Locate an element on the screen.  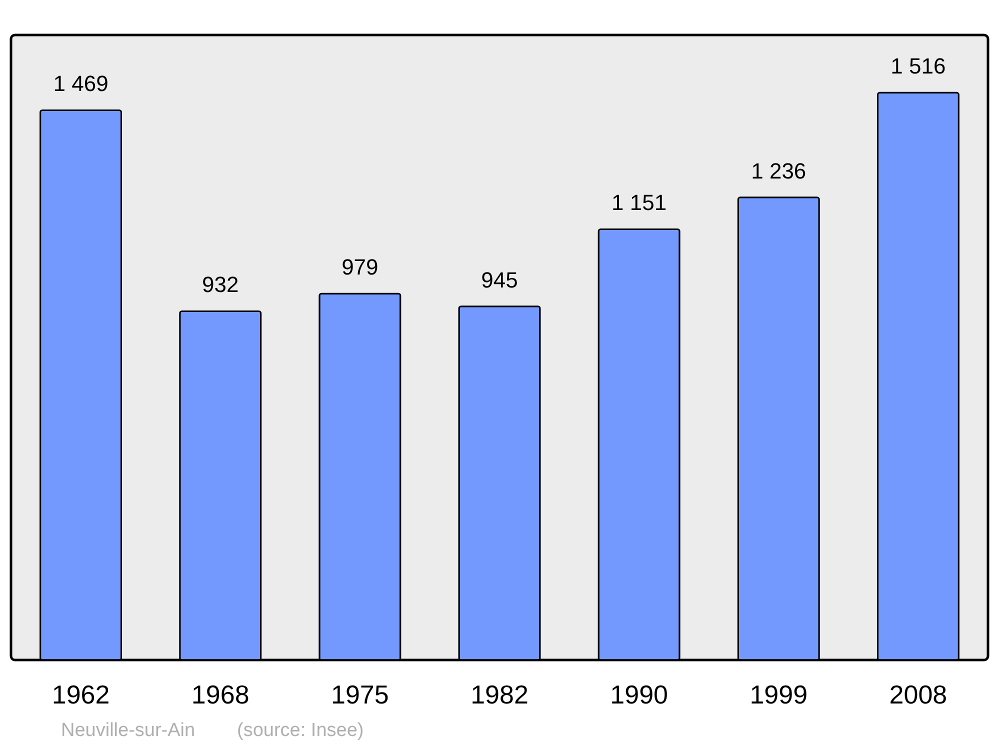
data-label: 1 151 is located at coordinates (639, 203).